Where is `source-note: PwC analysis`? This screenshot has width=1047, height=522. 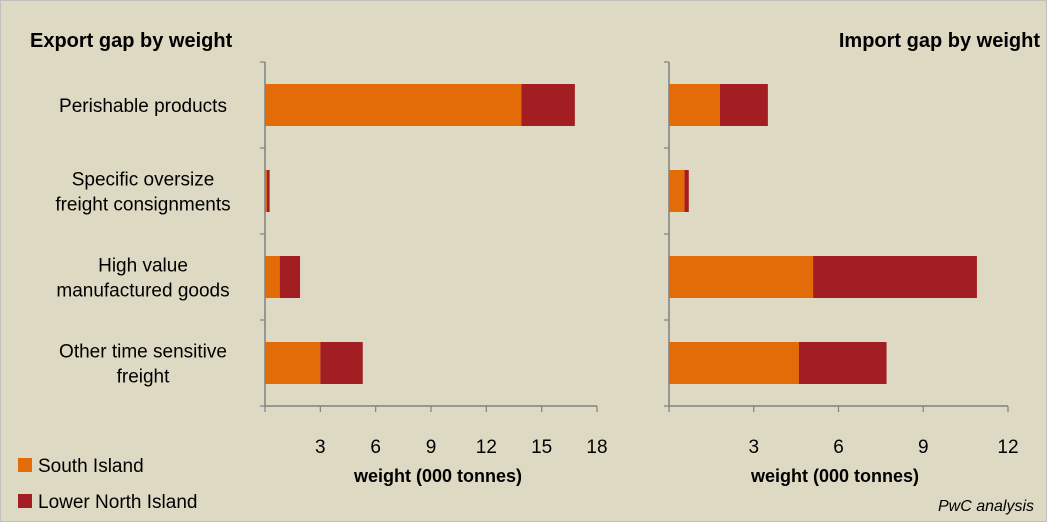 source-note: PwC analysis is located at coordinates (986, 506).